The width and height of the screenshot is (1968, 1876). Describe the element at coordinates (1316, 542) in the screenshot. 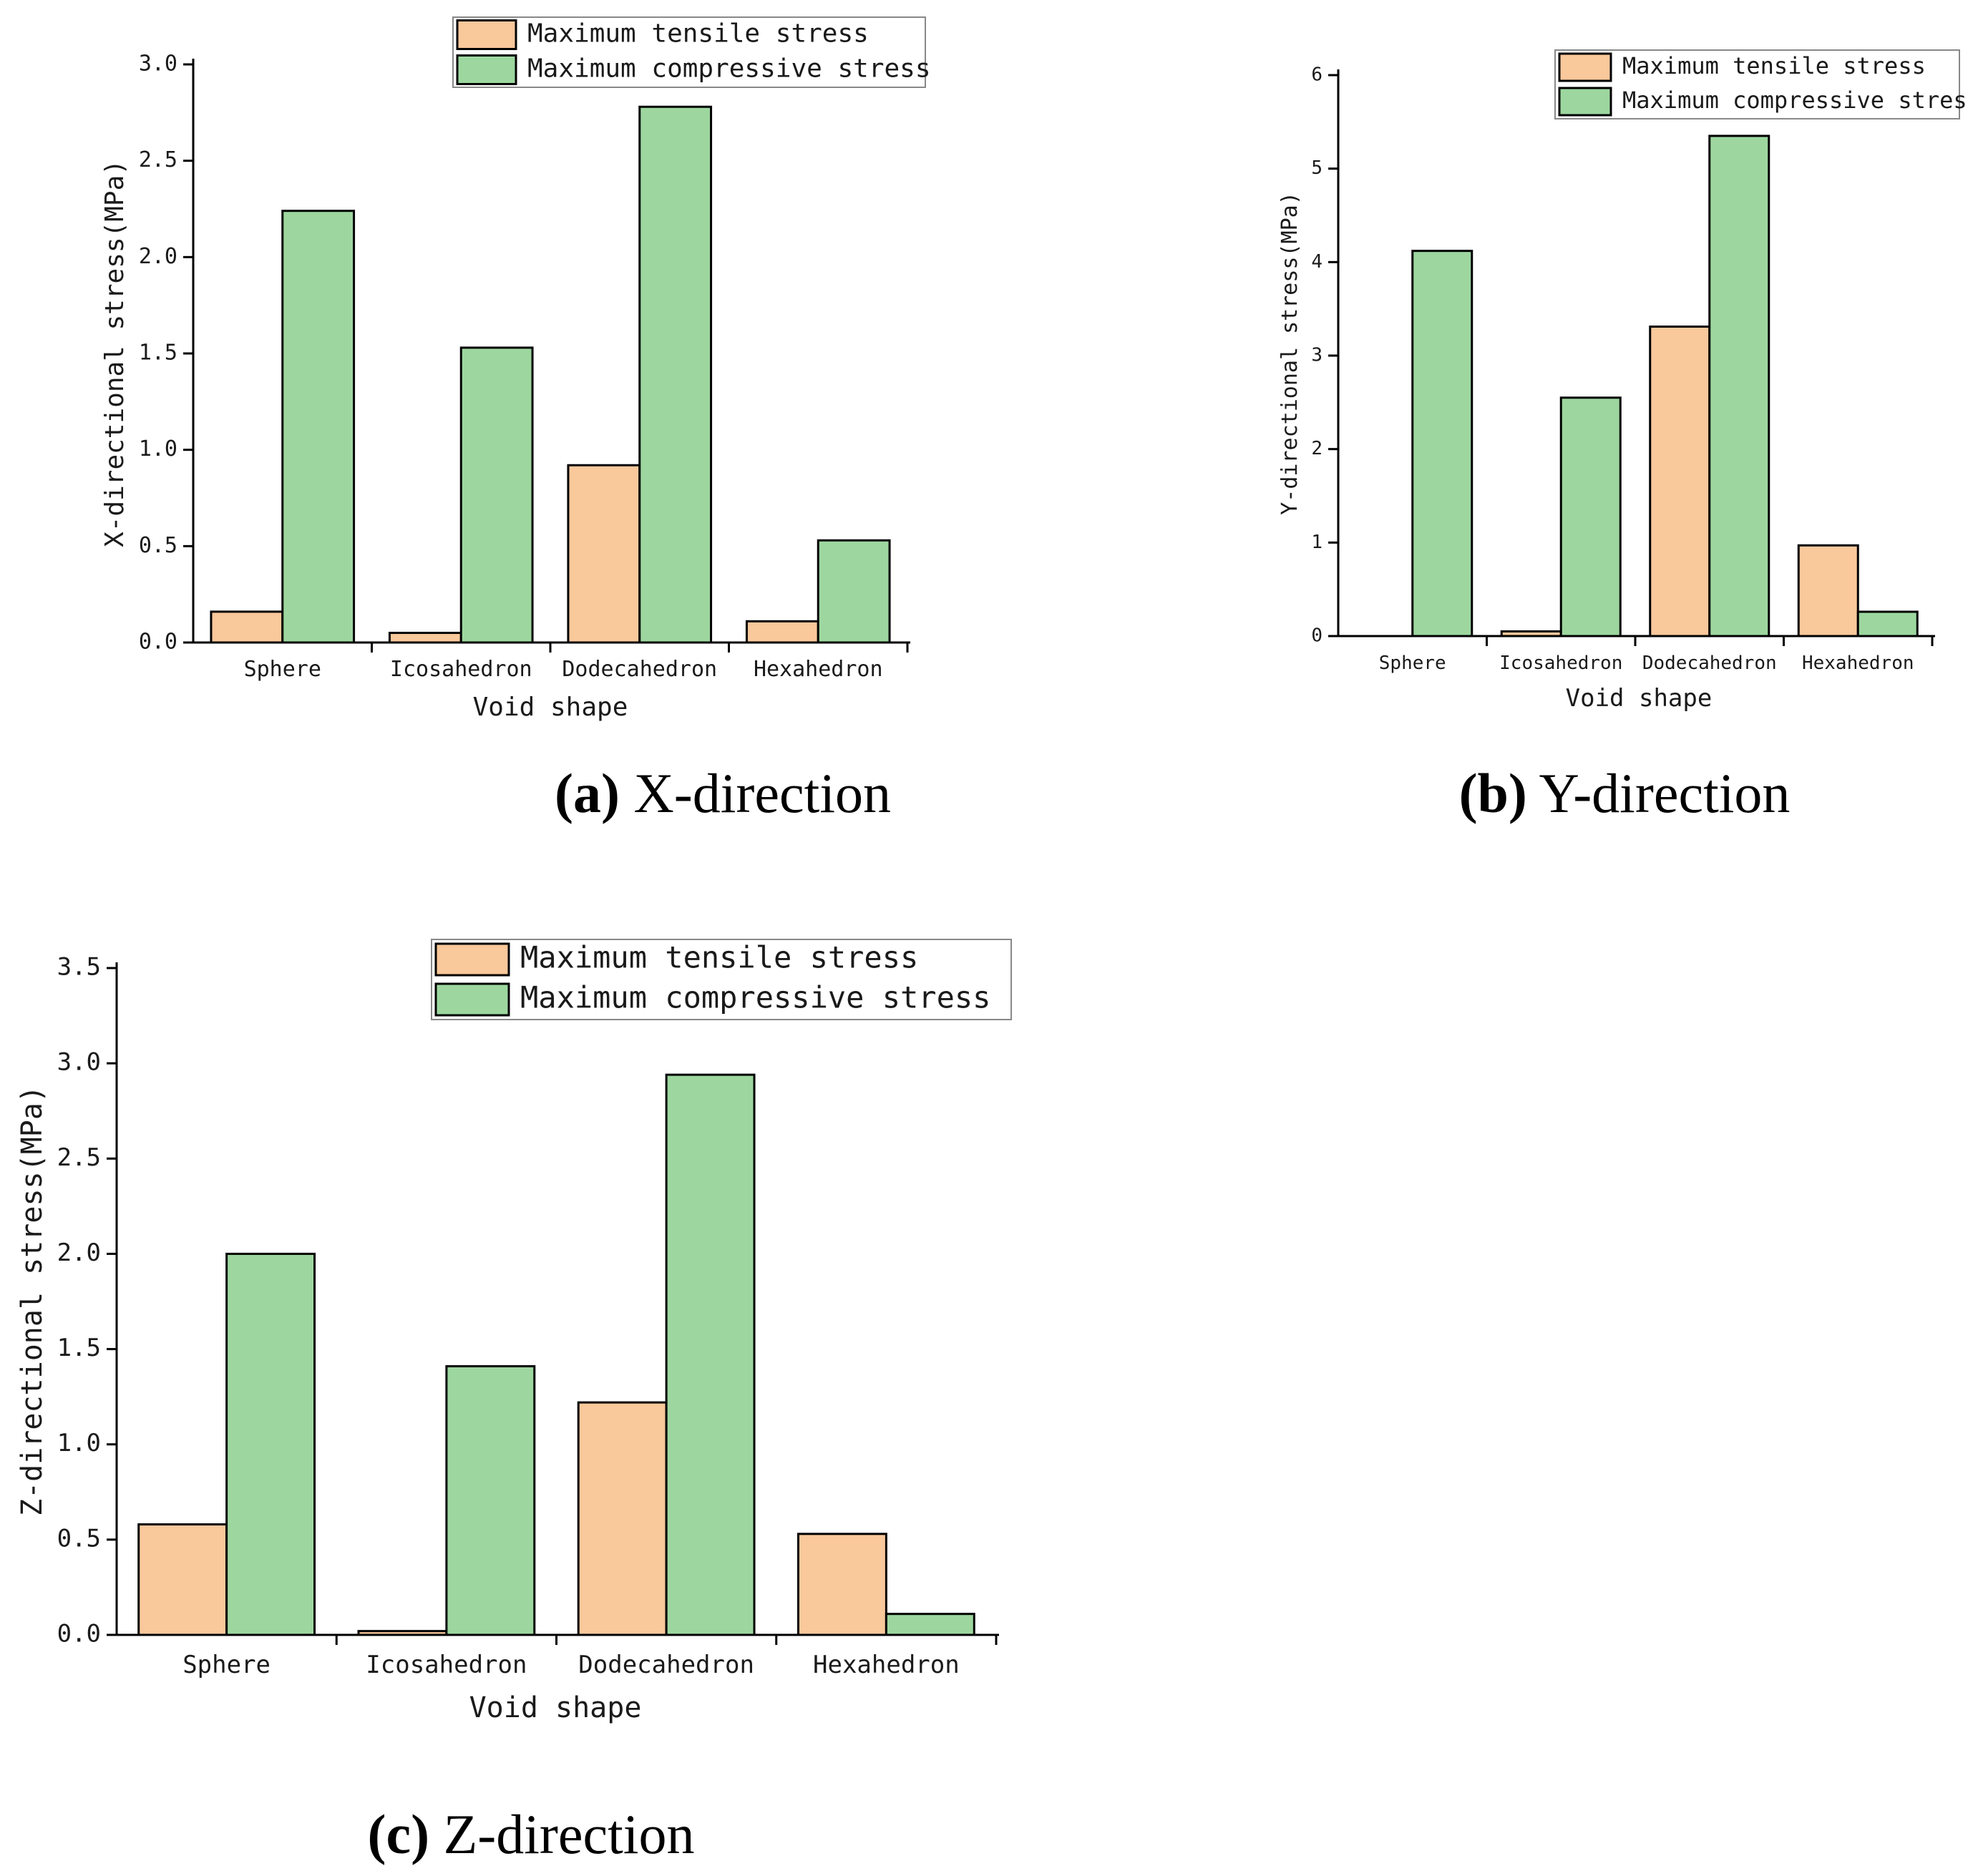

I see `y-tick-label: 1` at that location.